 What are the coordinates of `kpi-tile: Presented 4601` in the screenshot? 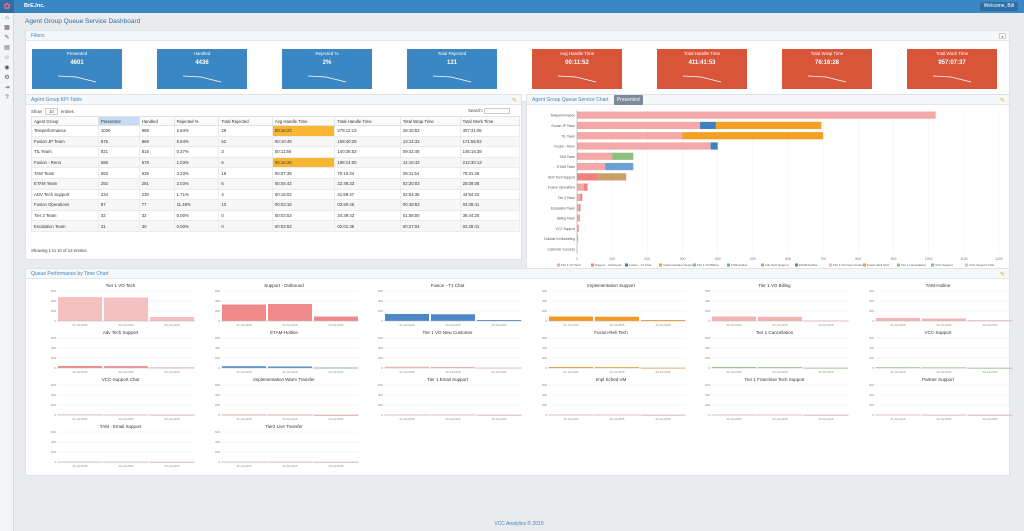 It's located at (77, 69).